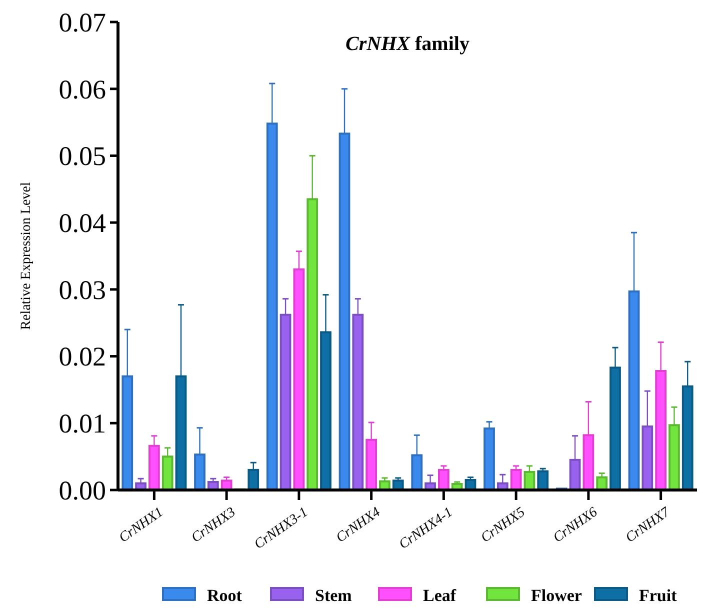 This screenshot has width=705, height=609. I want to click on legend-label: Fruit, so click(658, 595).